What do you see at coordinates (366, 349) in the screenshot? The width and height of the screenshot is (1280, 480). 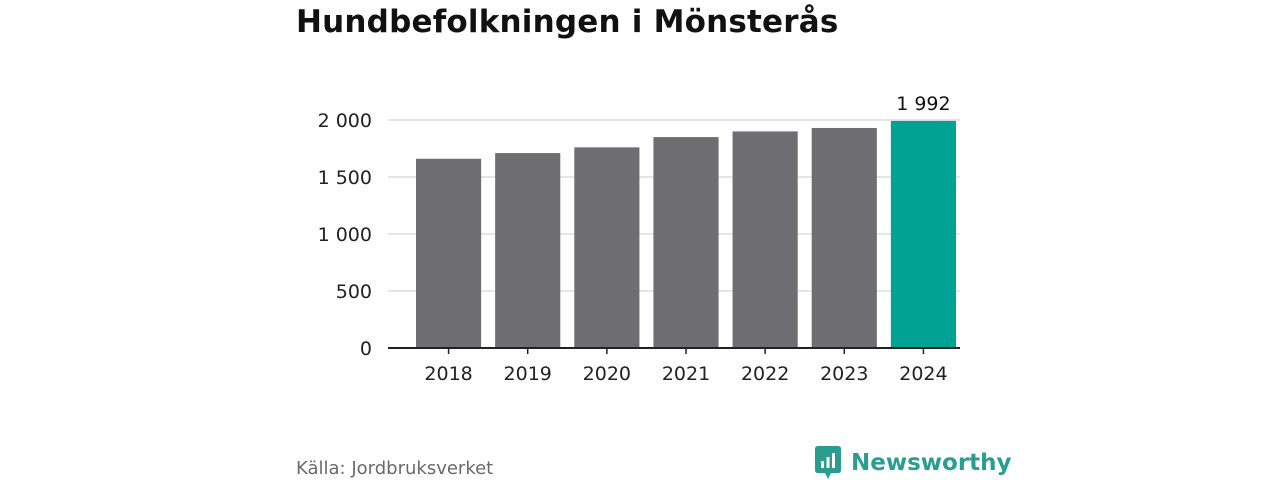 I see `y-tick-label: 0` at bounding box center [366, 349].